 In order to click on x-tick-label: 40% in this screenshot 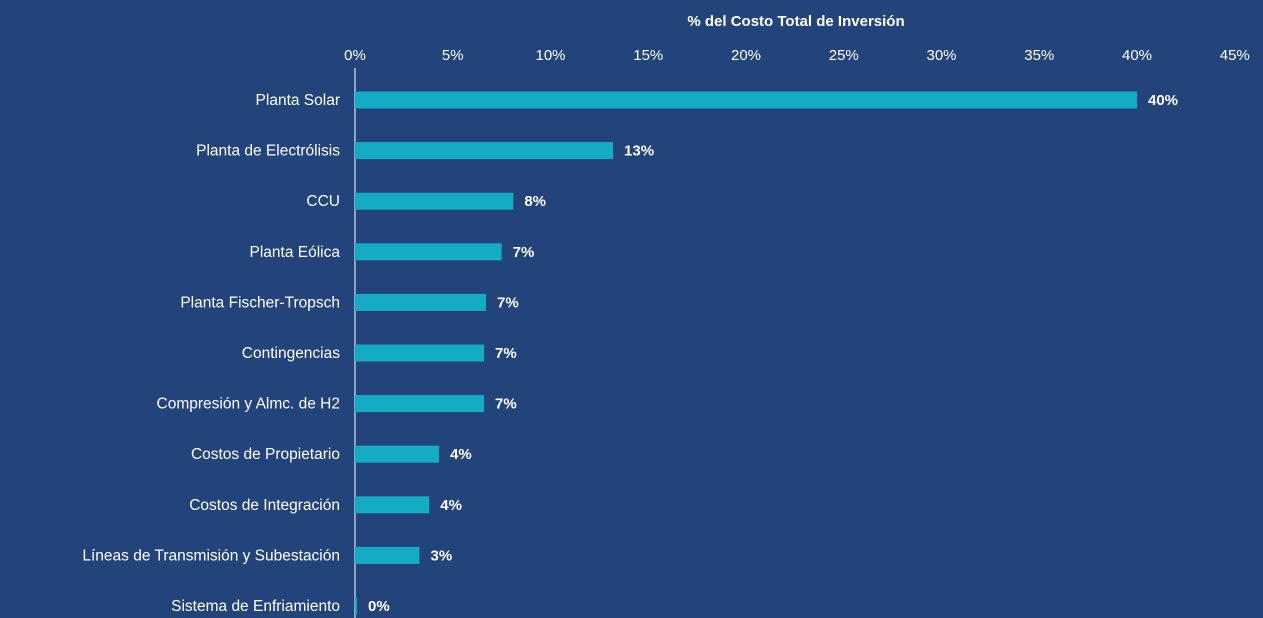, I will do `click(1137, 55)`.